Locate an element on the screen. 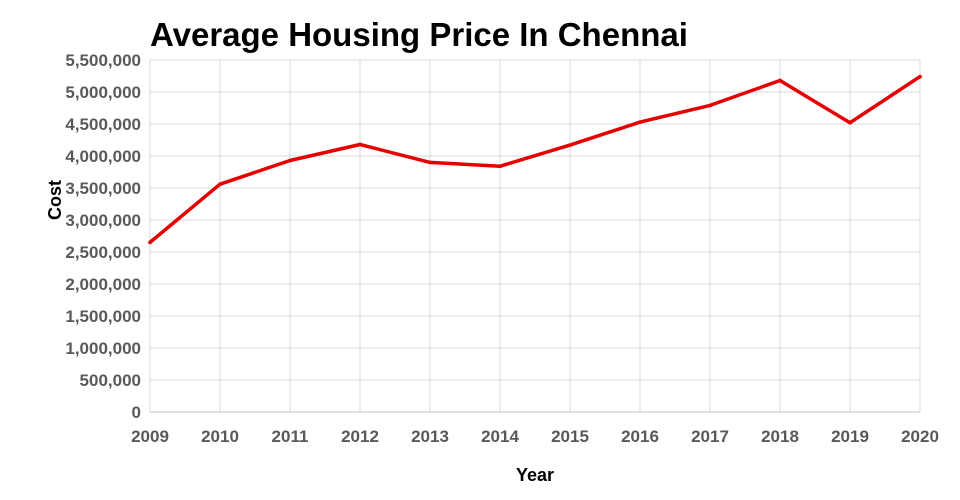 Image resolution: width=960 pixels, height=500 pixels. y-tick-label: 1,500,000 is located at coordinates (103, 316).